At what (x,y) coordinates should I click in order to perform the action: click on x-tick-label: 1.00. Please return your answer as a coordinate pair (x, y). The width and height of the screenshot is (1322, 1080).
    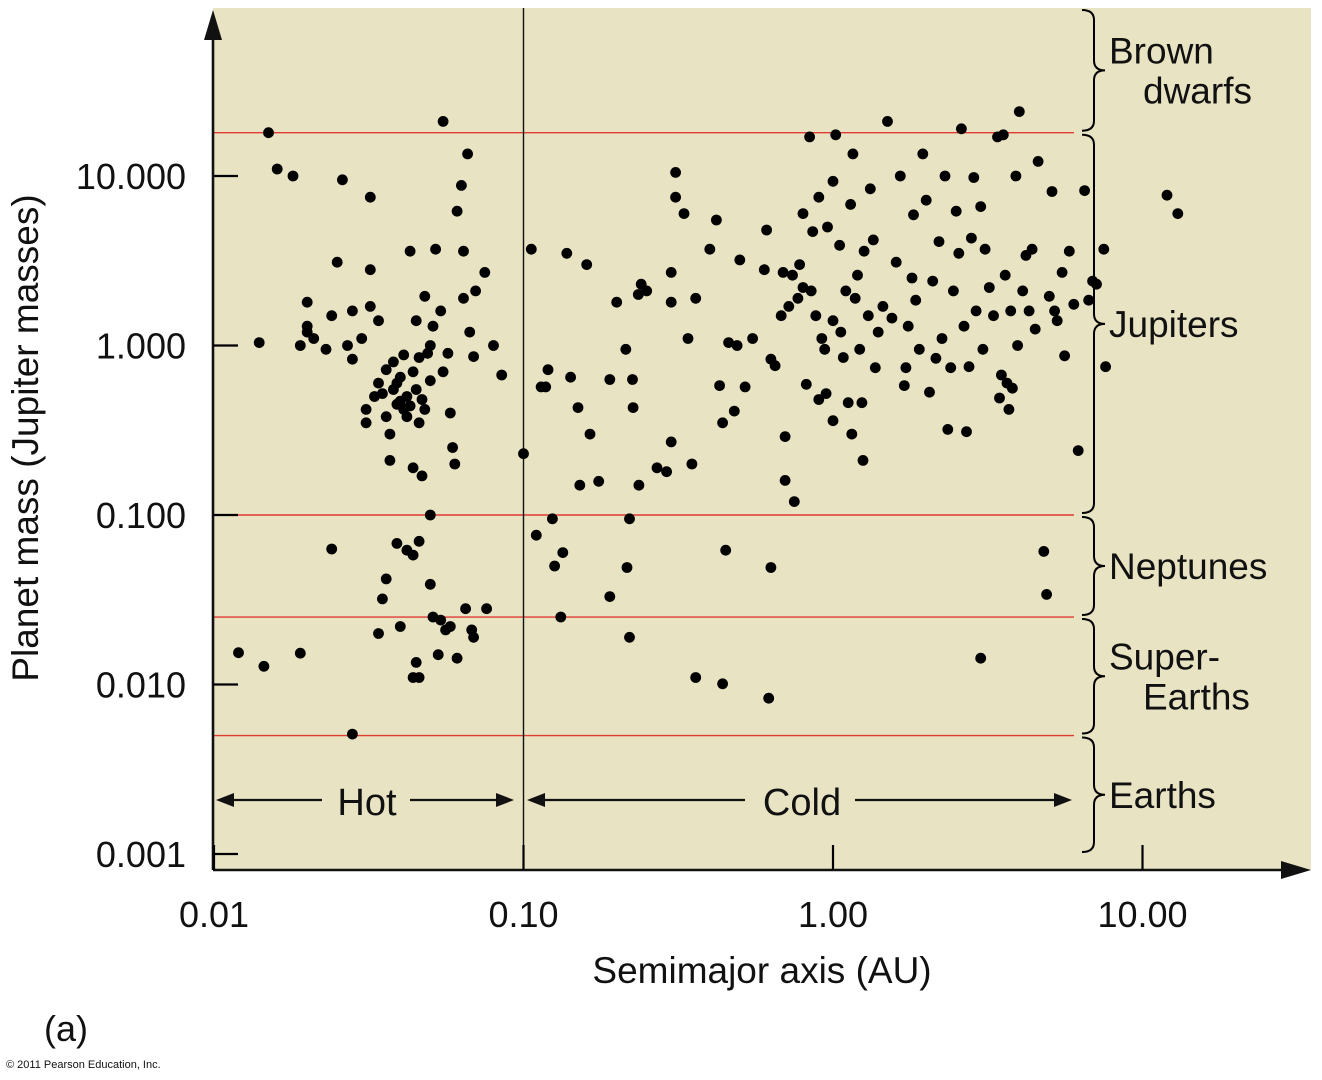
    Looking at the image, I should click on (833, 914).